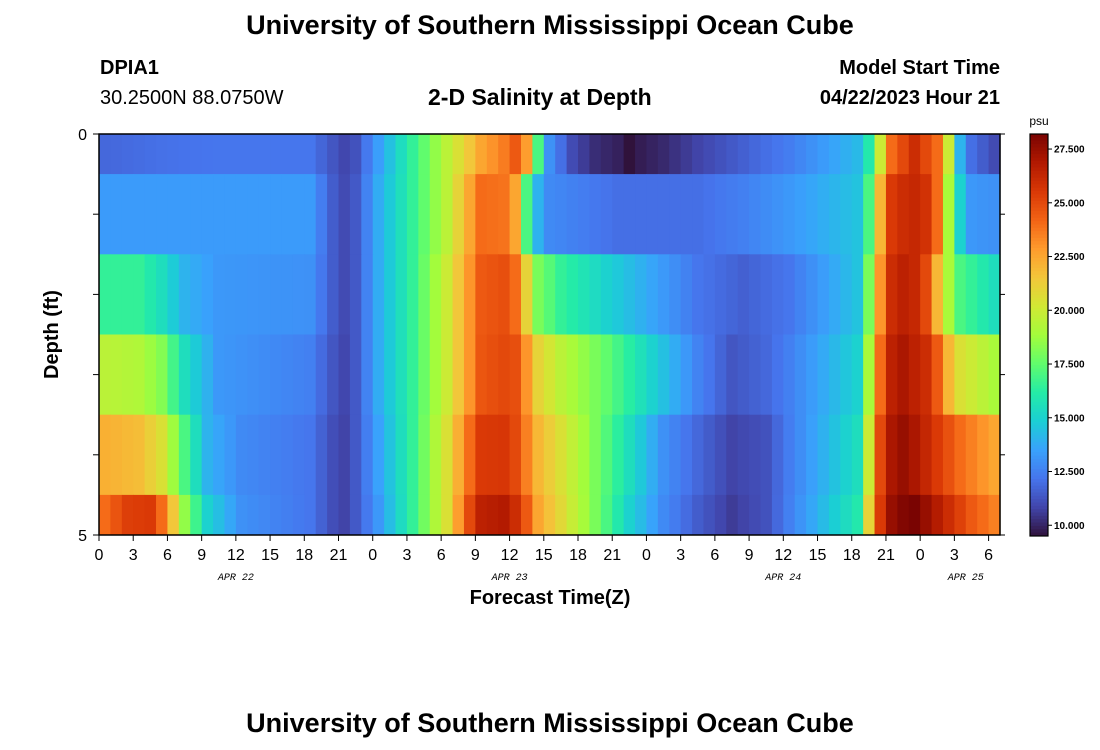 The width and height of the screenshot is (1100, 750). I want to click on colorbar-unit: psu, so click(1038, 121).